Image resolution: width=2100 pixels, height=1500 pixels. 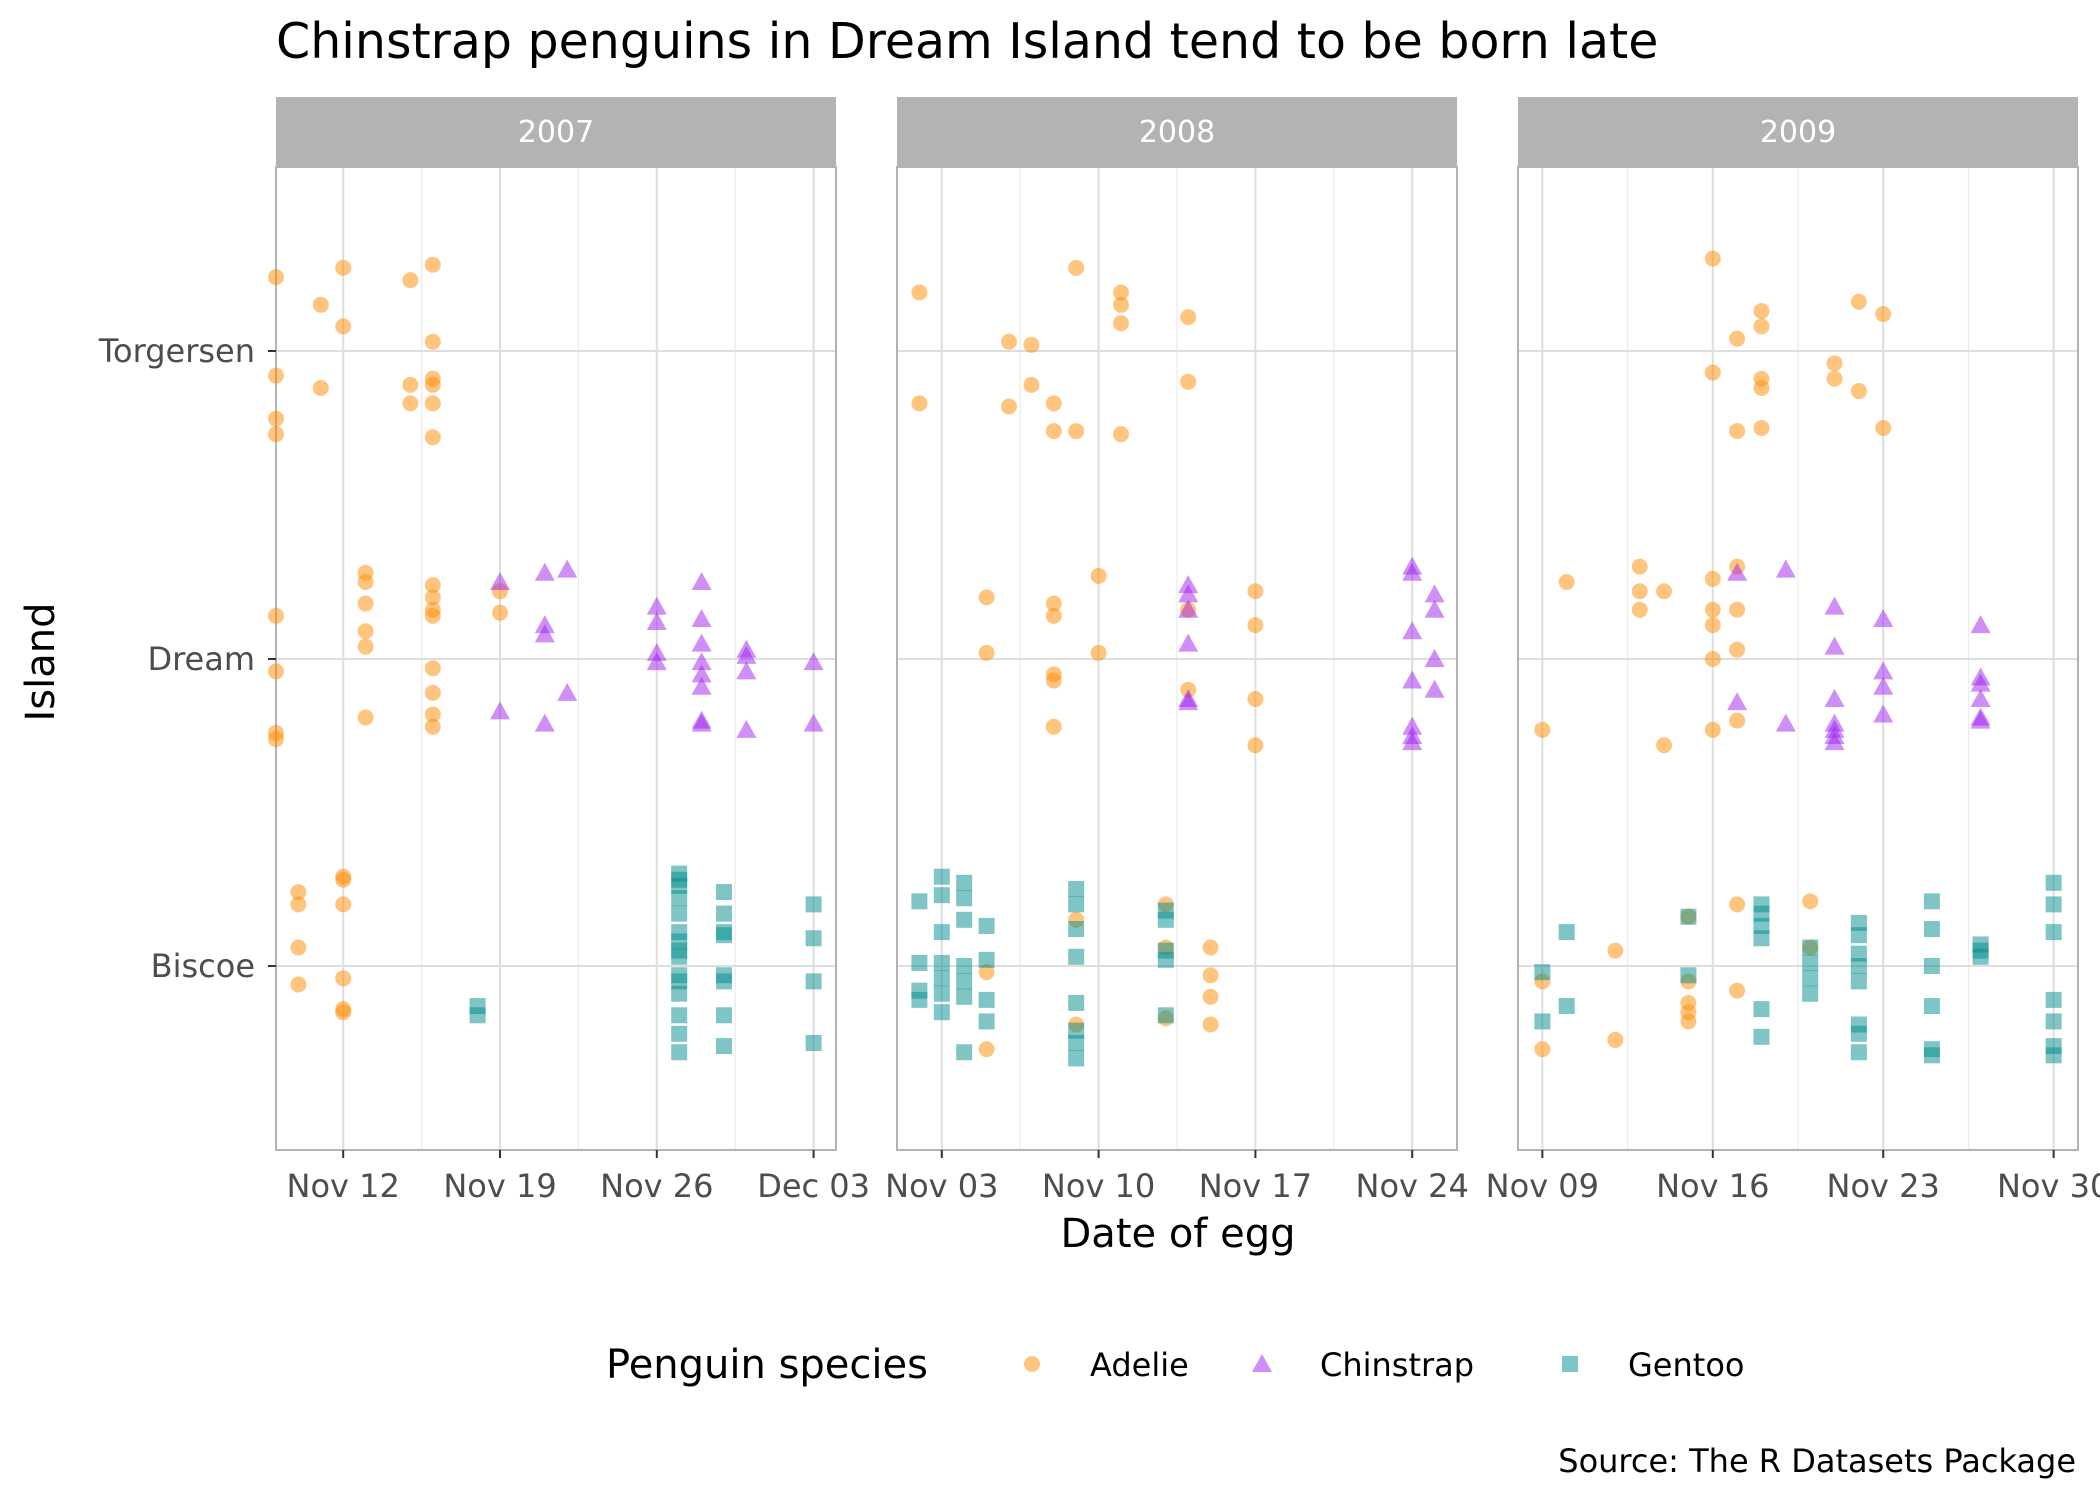 What do you see at coordinates (1384, 1365) in the screenshot?
I see `legend-items: Adelie Chinstrap Gentoo` at bounding box center [1384, 1365].